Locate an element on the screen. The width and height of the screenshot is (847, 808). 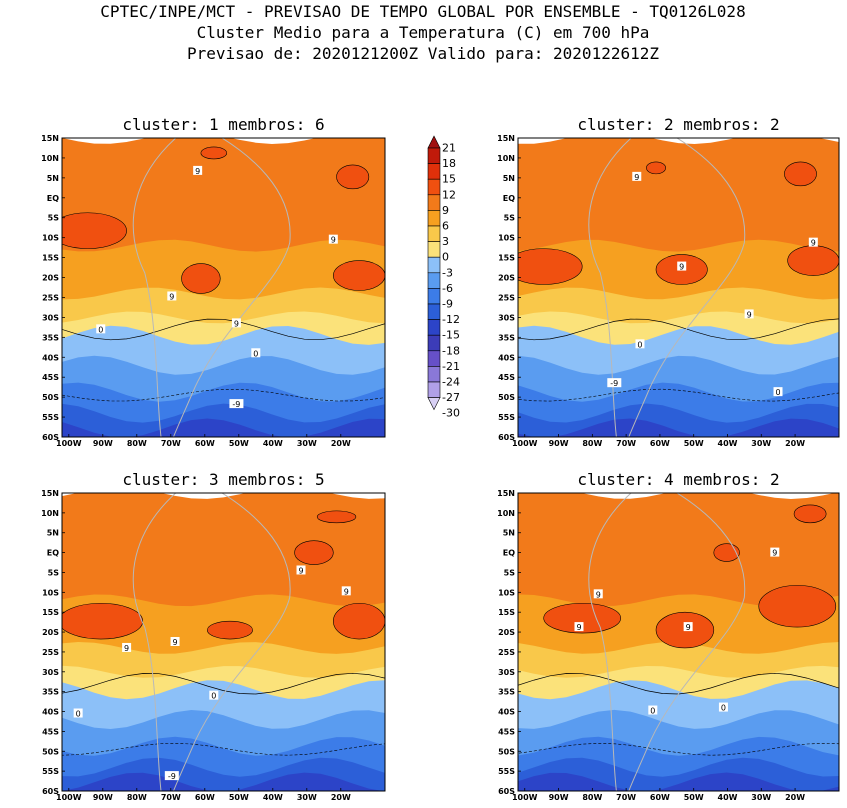
colorbar-label: -18 is located at coordinates (451, 350).